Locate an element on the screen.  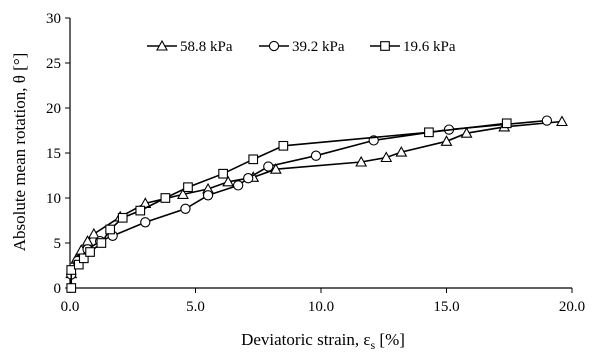
legend-marker-square is located at coordinates (385, 46).